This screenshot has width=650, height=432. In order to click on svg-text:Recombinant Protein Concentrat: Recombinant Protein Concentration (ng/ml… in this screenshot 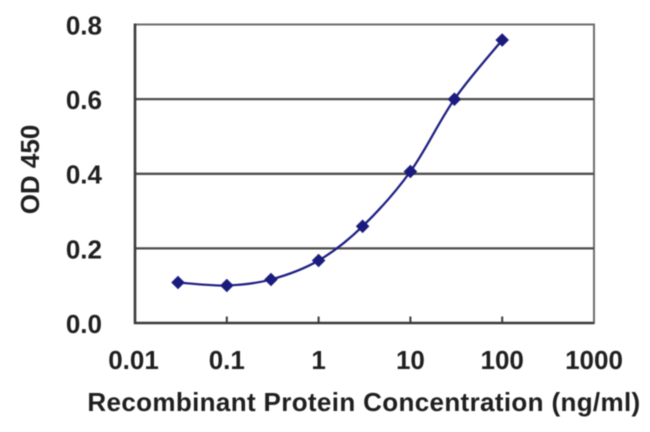, I will do `click(363, 402)`.